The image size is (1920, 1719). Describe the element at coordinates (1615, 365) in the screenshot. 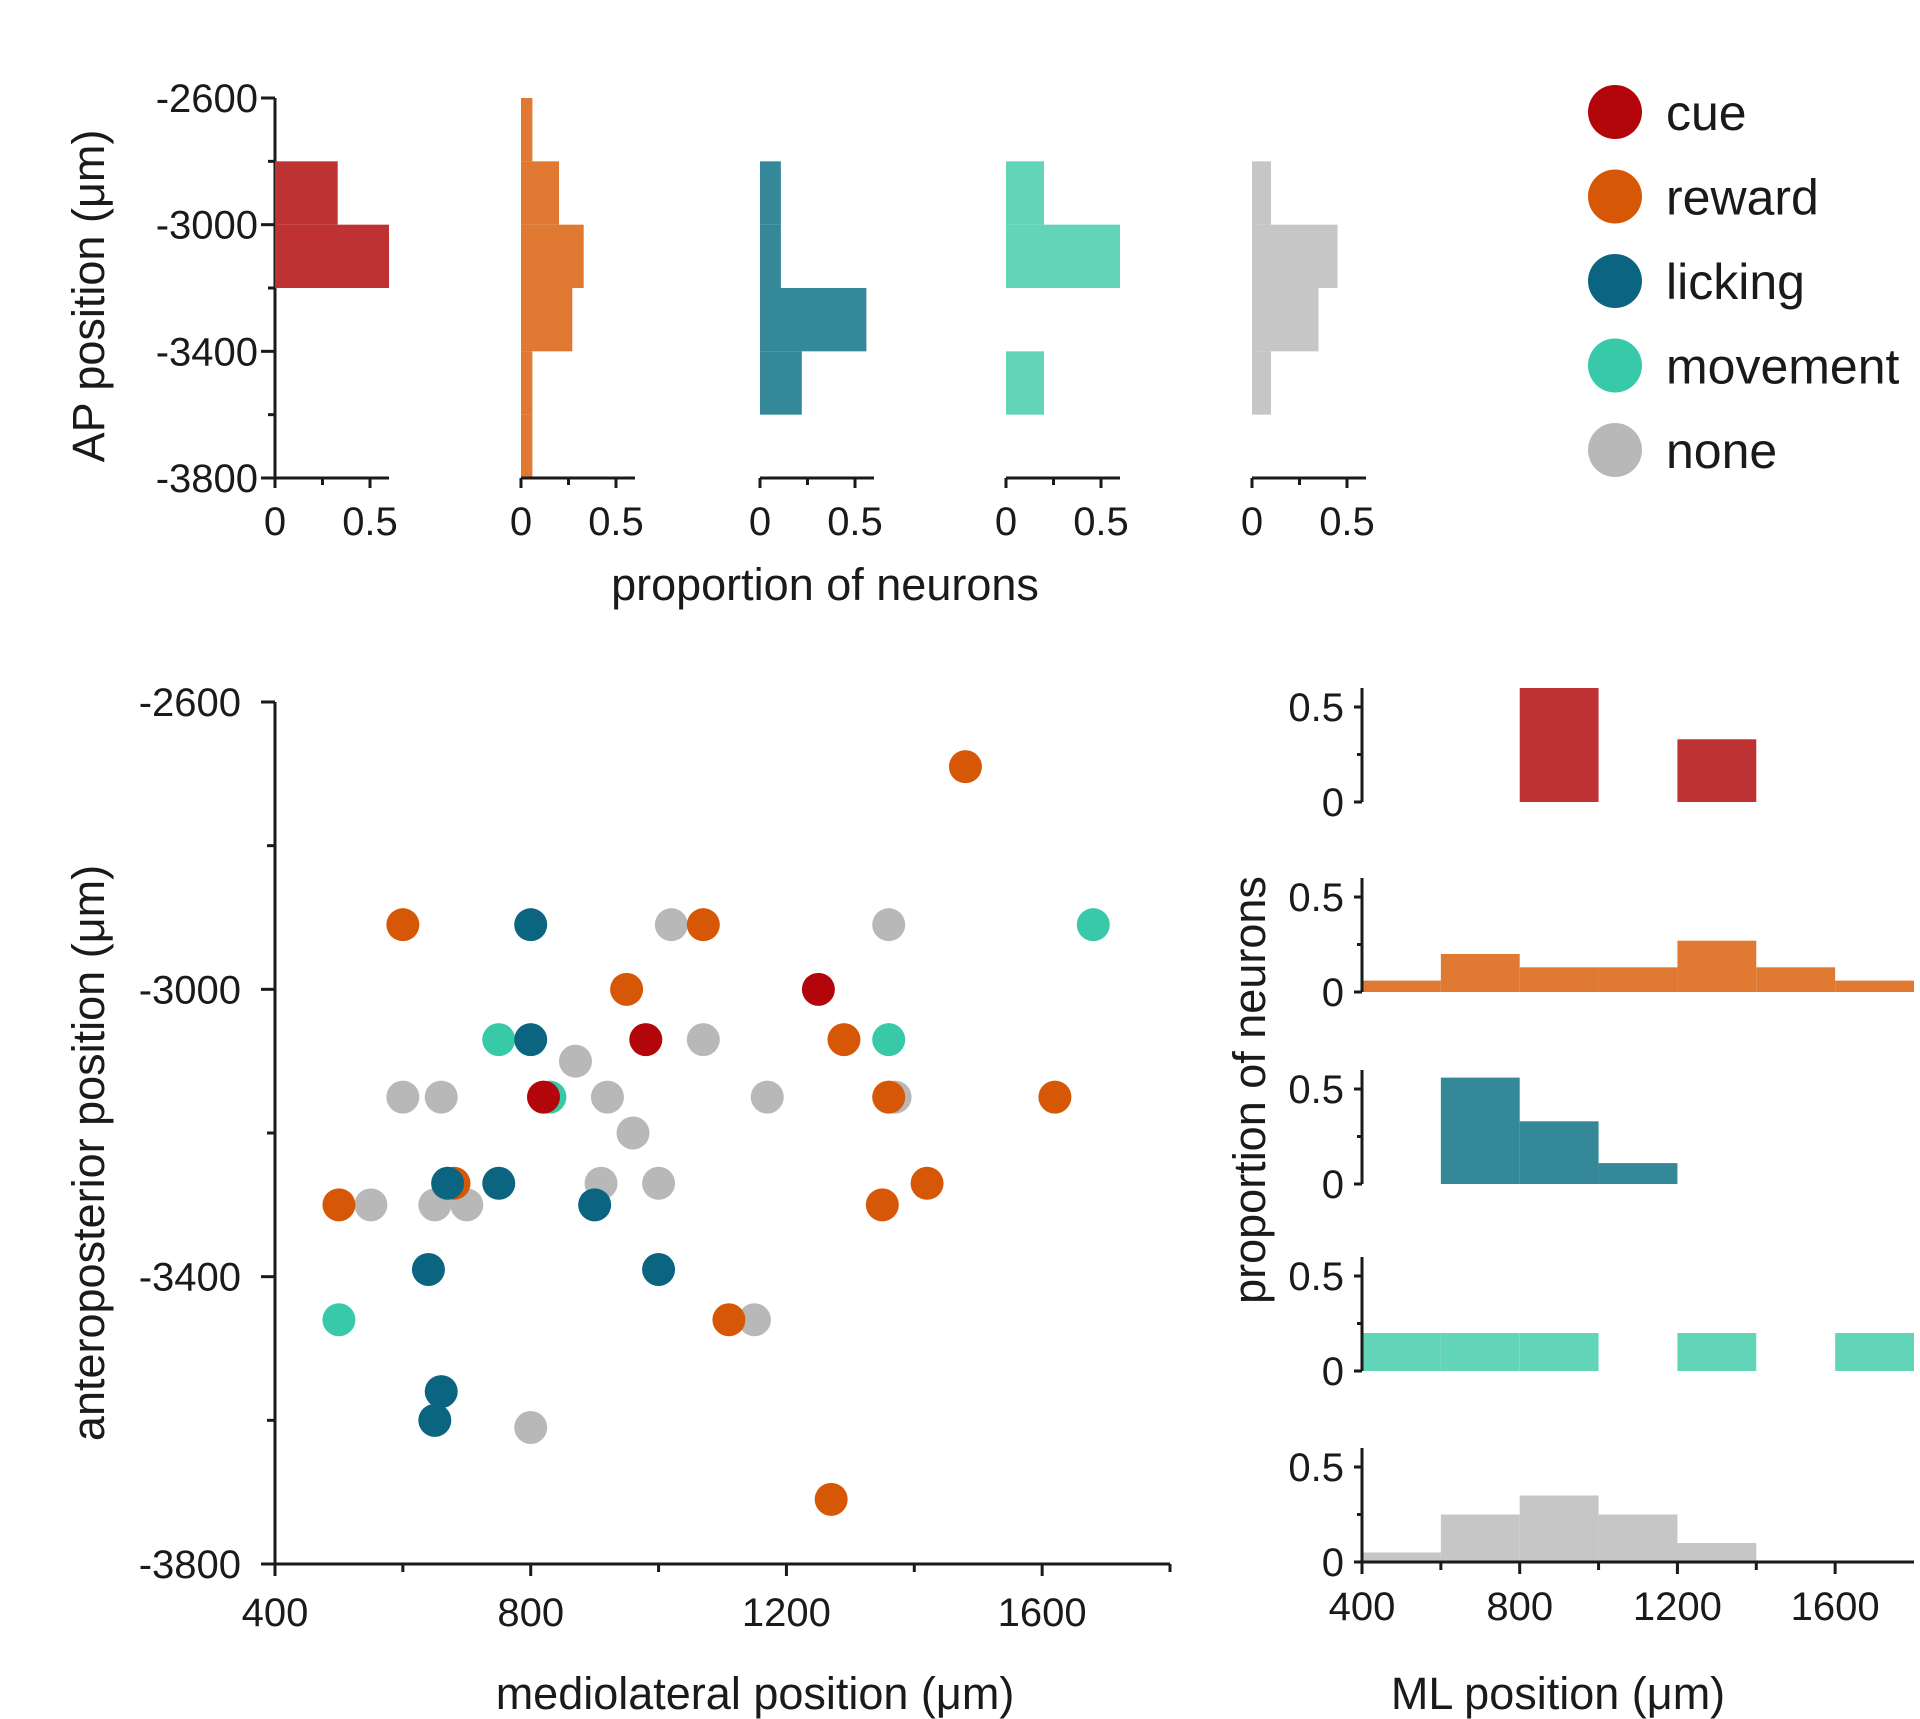

I see `legend-marker-movement` at that location.